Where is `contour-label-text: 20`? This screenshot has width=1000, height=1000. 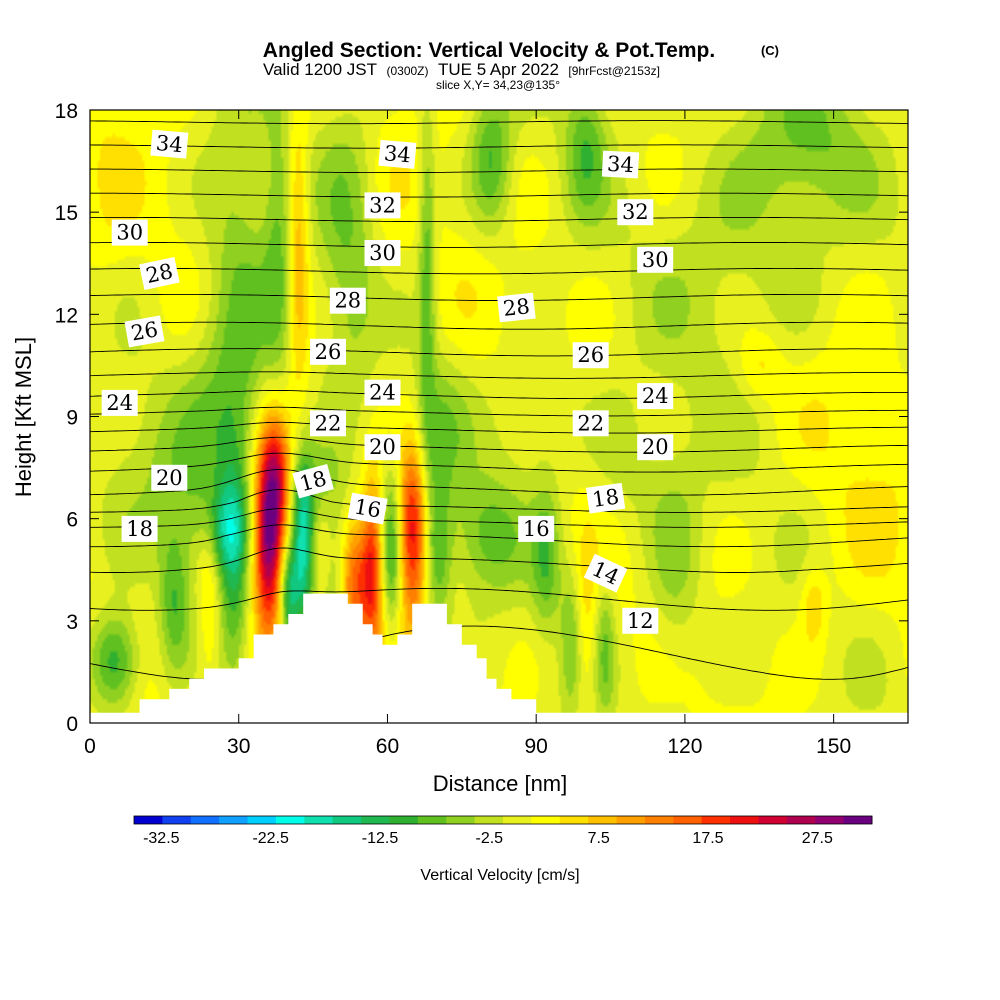 contour-label-text: 20 is located at coordinates (382, 447).